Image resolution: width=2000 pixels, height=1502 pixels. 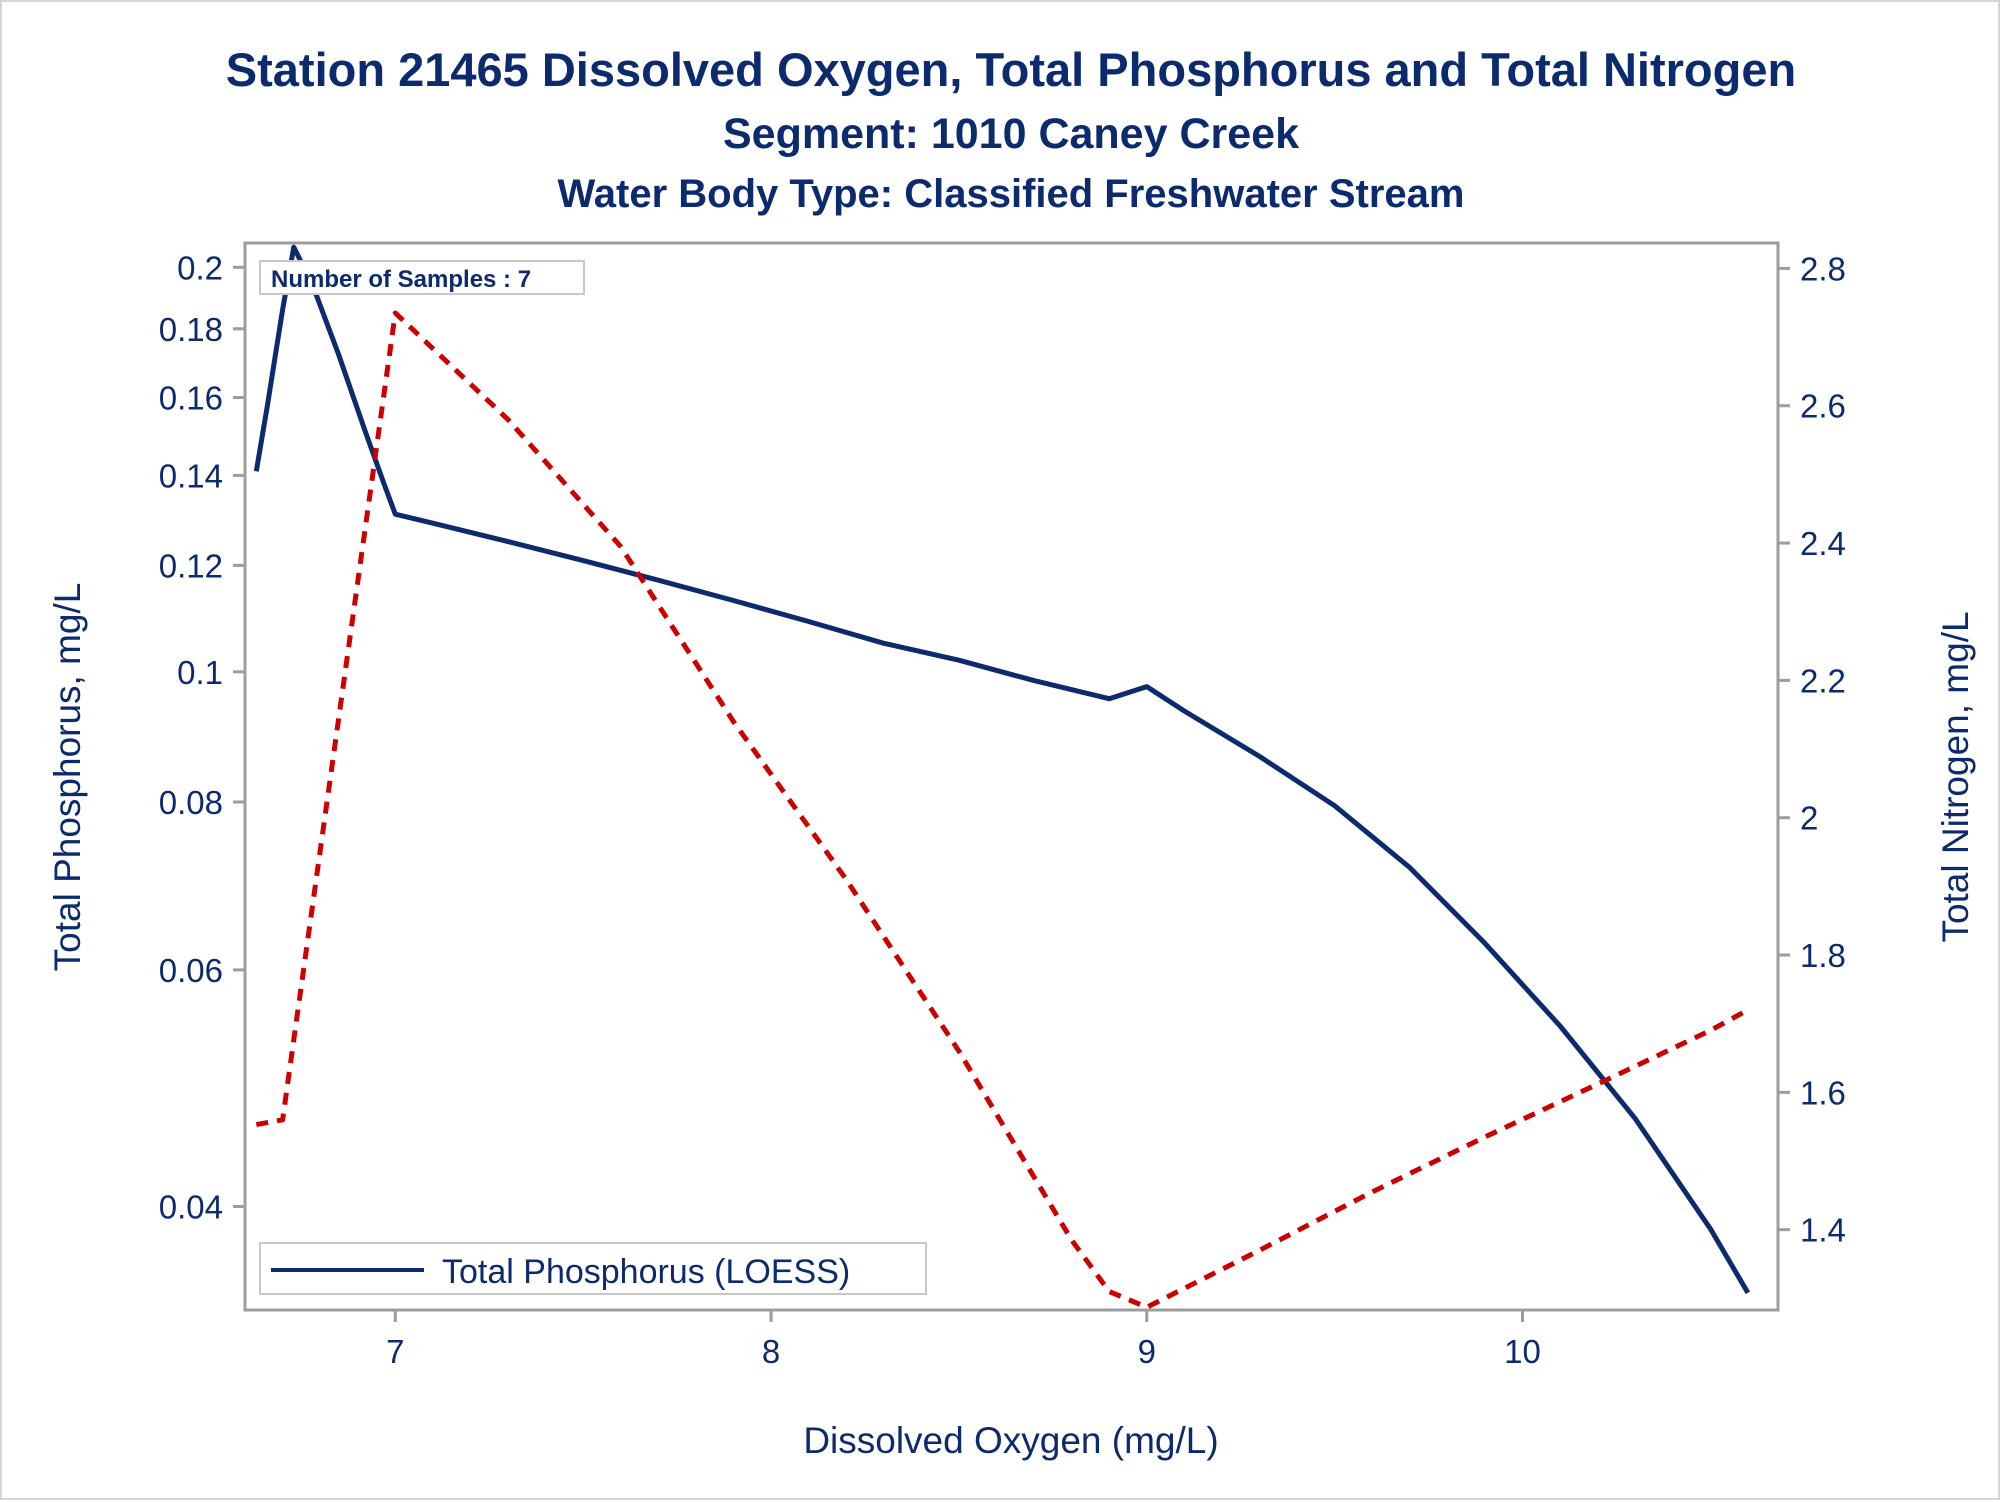 I want to click on x-tick-label: 8, so click(x=771, y=1351).